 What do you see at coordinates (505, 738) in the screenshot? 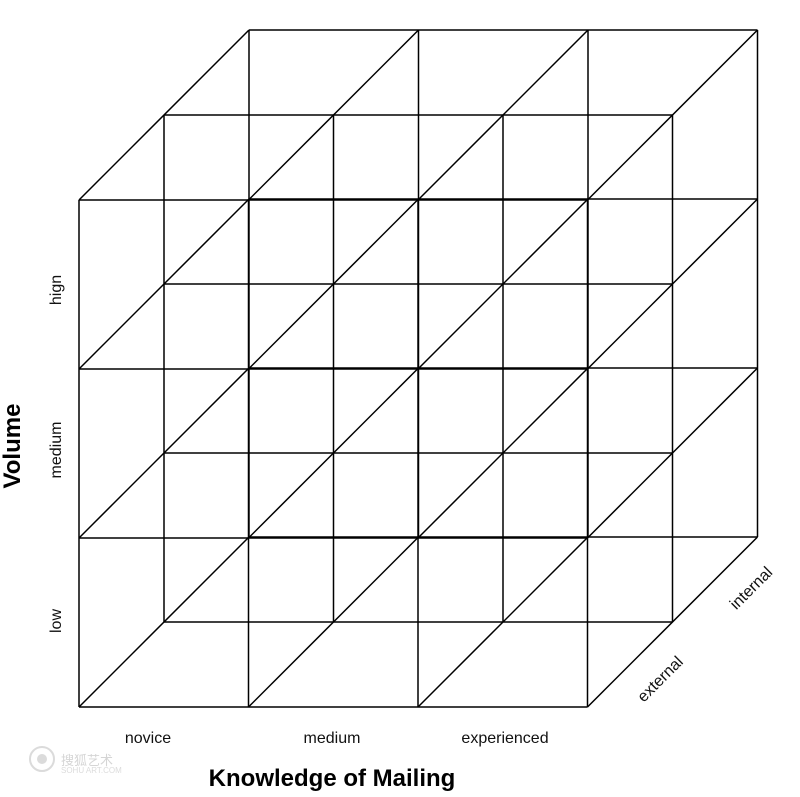
I see `x-tick-experienced: experienced` at bounding box center [505, 738].